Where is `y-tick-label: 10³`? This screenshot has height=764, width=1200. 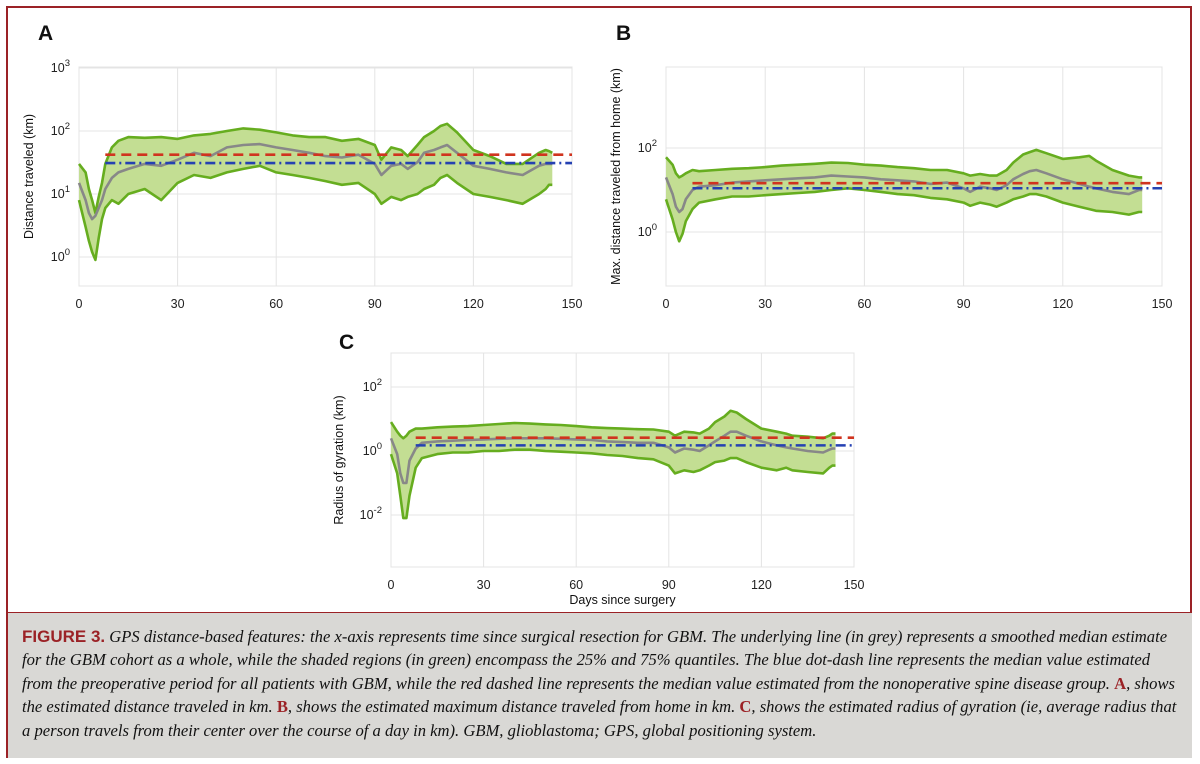
y-tick-label: 10³ is located at coordinates (60, 66).